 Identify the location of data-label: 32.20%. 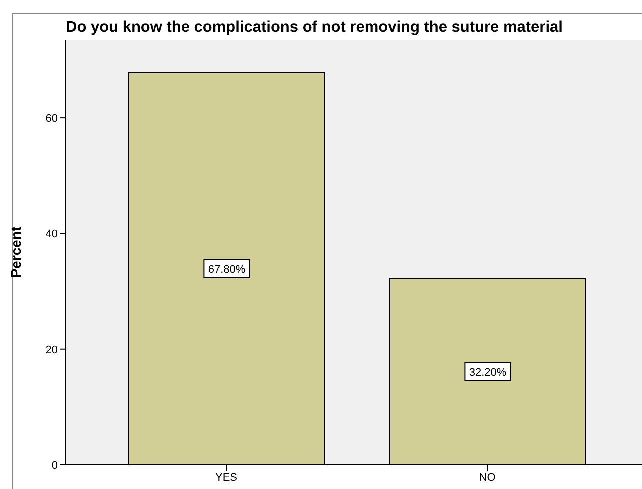
(488, 372).